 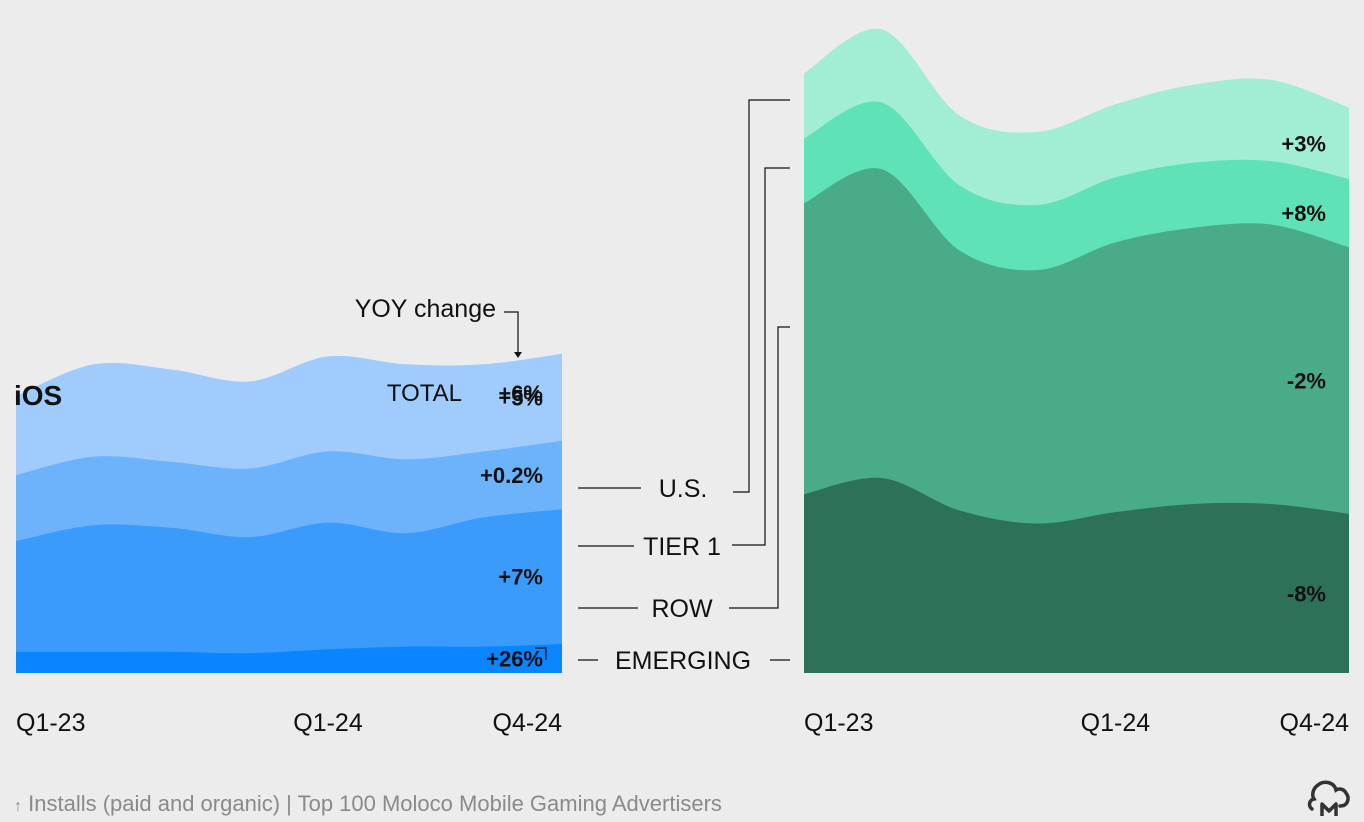 I want to click on right-yoy-label: +8%, so click(x=1303, y=213).